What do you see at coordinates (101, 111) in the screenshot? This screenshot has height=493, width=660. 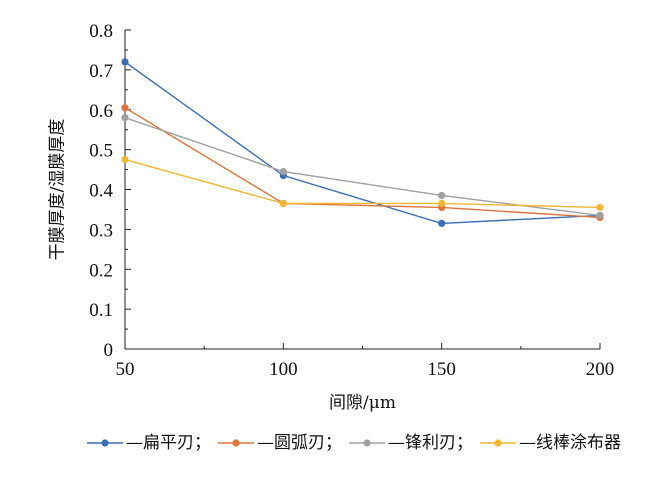 I see `y-tick-label: 0.6` at bounding box center [101, 111].